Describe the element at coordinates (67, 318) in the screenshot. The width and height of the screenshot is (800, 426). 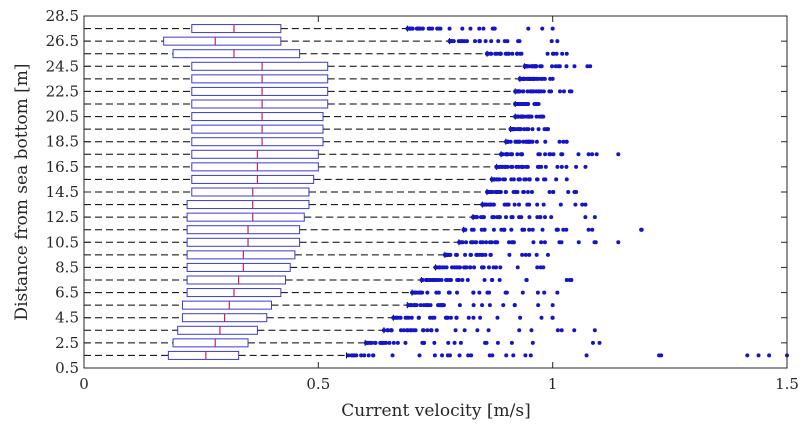
I see `y-tick-label: 4.5` at that location.